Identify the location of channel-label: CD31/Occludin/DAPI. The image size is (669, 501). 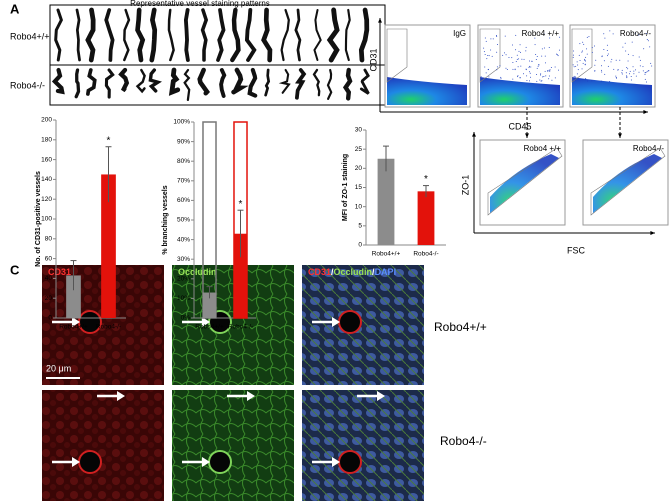
(352, 272).